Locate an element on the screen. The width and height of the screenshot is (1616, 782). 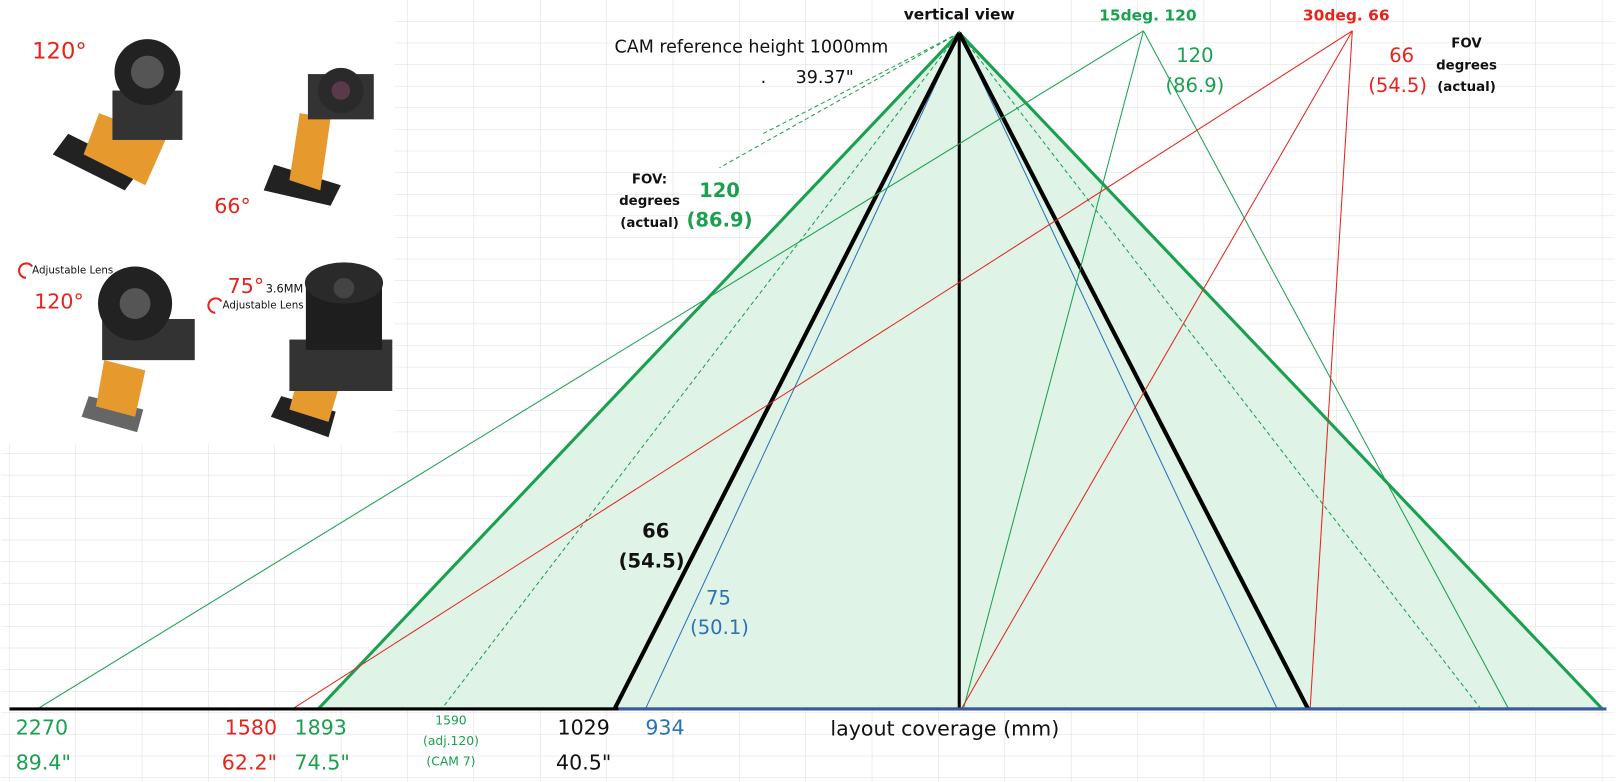
photo-fov: 75° is located at coordinates (246, 286).